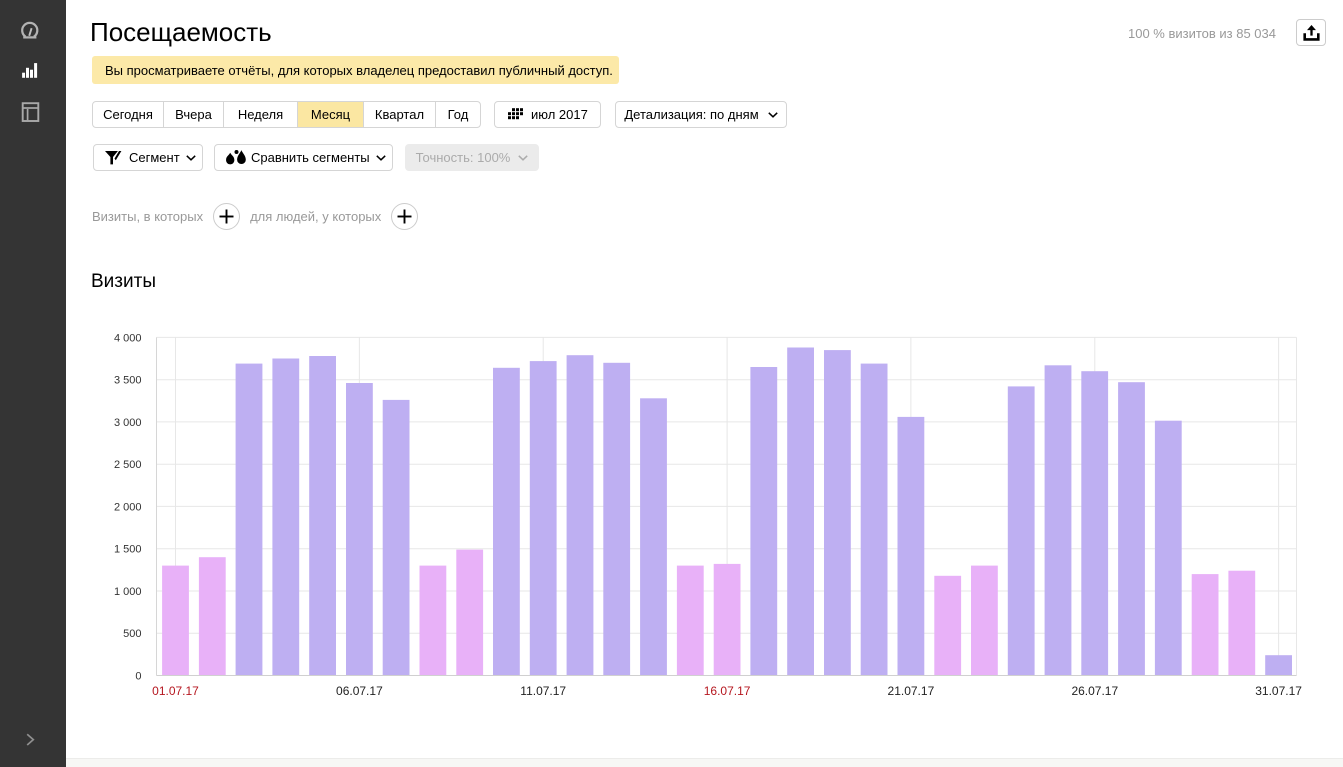 This screenshot has height=767, width=1343. I want to click on svg-text: 500, so click(132, 634).